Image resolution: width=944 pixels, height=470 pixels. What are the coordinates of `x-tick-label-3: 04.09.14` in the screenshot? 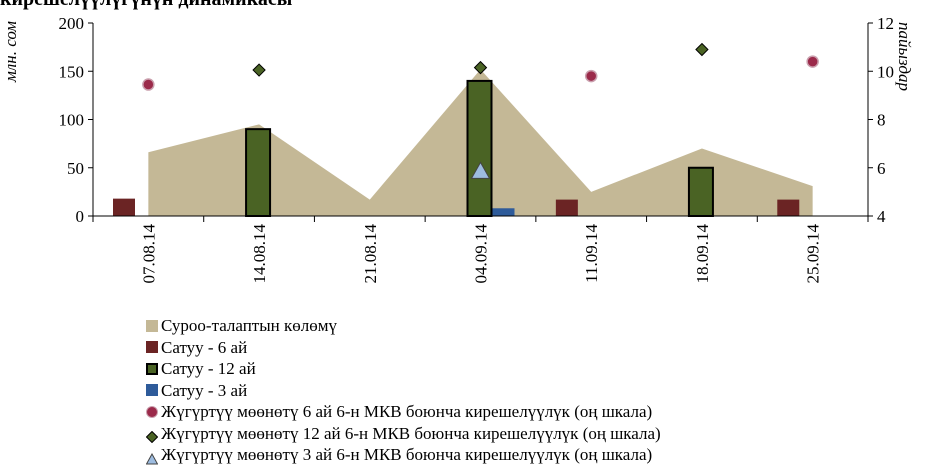 It's located at (481, 254).